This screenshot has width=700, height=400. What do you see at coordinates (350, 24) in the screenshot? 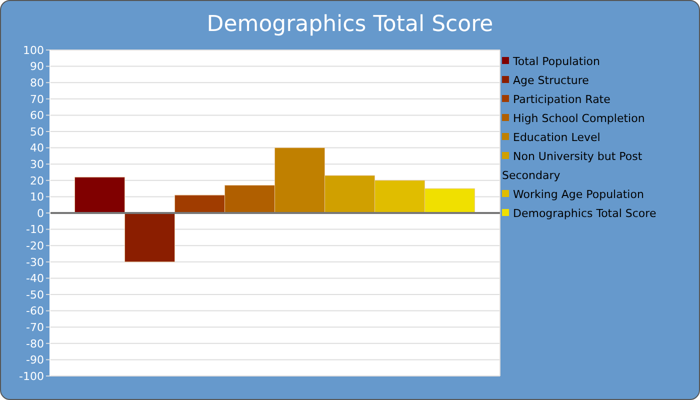
I see `chart-title: Demographics Total Score` at bounding box center [350, 24].